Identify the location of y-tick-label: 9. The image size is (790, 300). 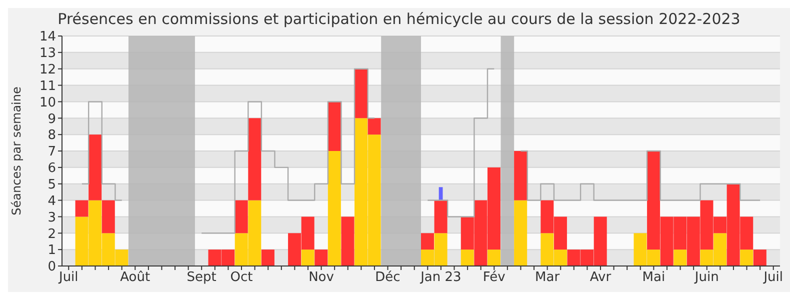
(52, 119).